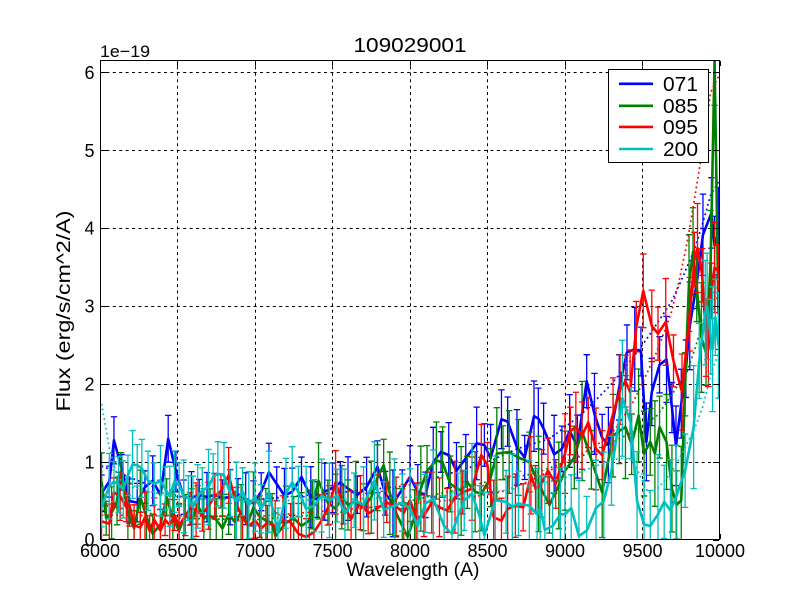 The width and height of the screenshot is (800, 605). What do you see at coordinates (680, 85) in the screenshot?
I see `svg-text: 071` at bounding box center [680, 85].